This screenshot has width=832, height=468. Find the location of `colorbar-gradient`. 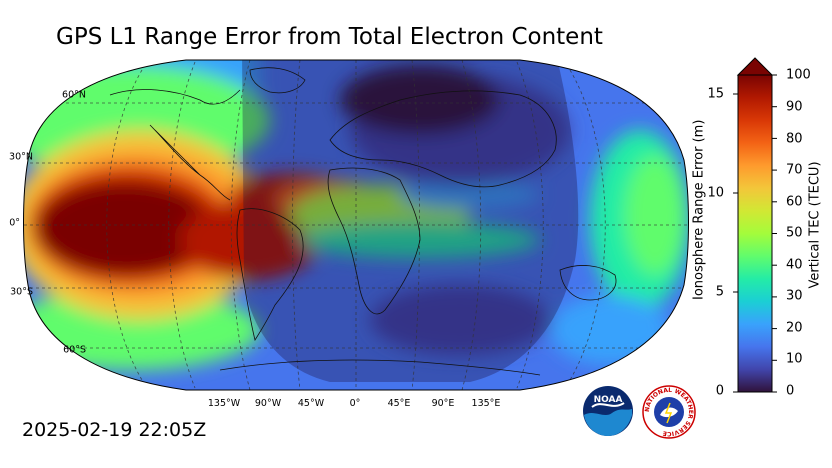

colorbar-gradient is located at coordinates (755, 225).